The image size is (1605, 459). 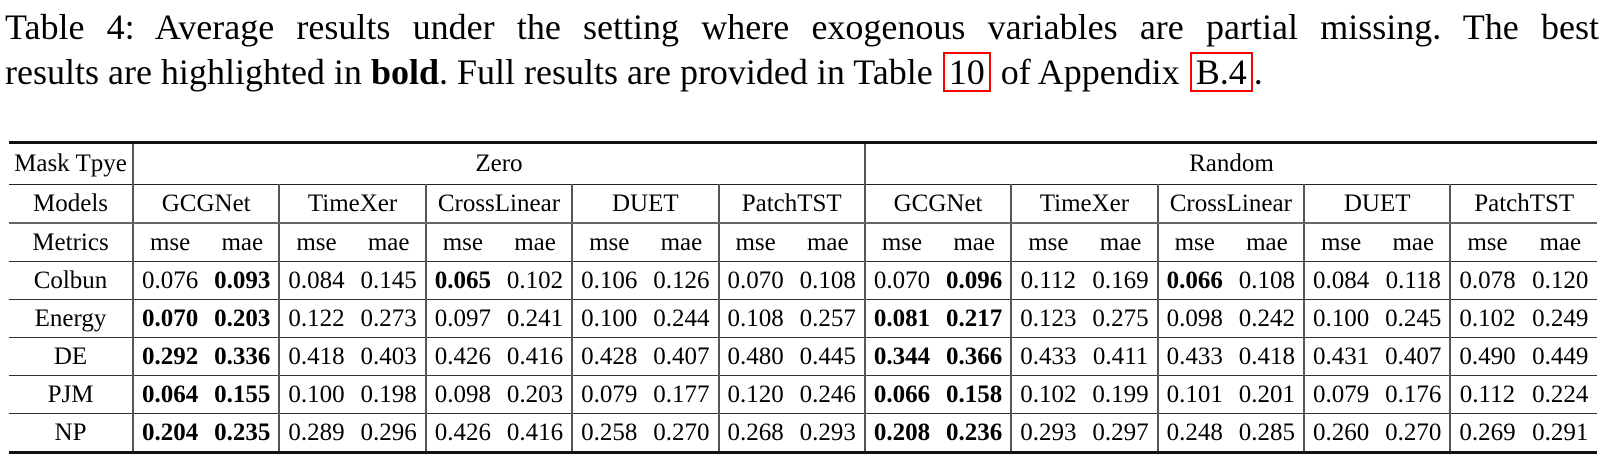 What do you see at coordinates (828, 356) in the screenshot?
I see `metric-cell: 0.445` at bounding box center [828, 356].